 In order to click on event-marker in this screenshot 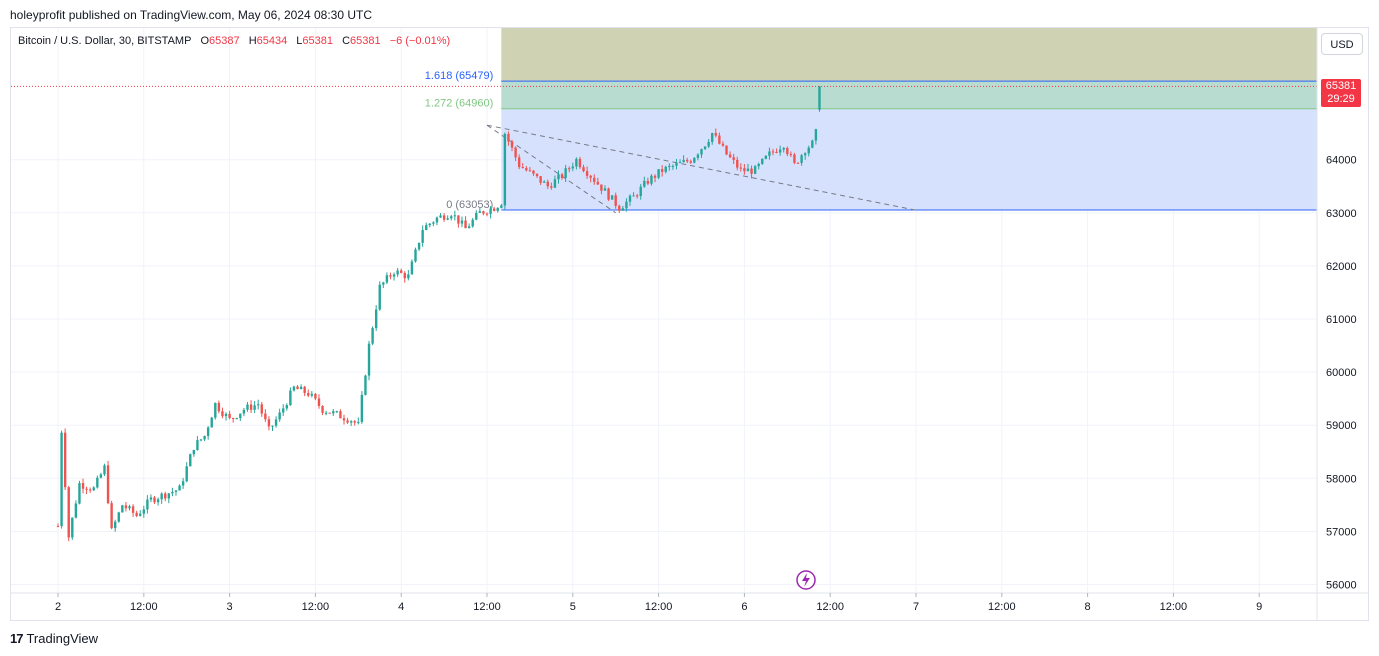, I will do `click(806, 580)`.